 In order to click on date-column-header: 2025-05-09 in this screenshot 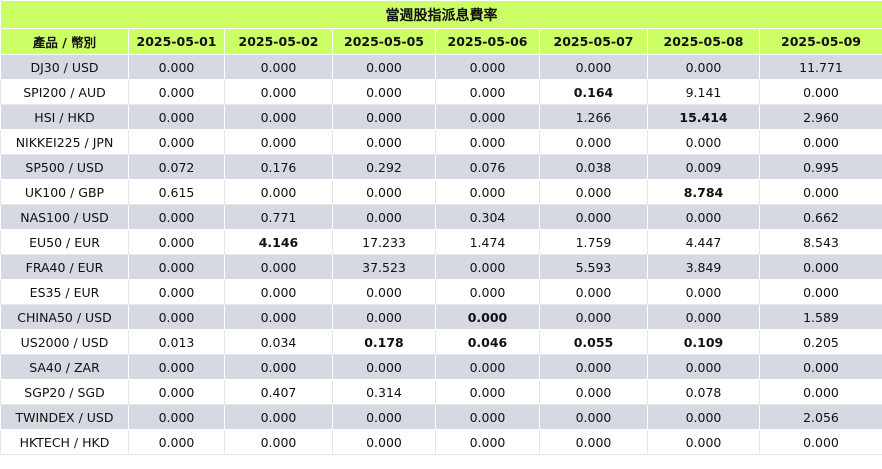, I will do `click(820, 41)`.